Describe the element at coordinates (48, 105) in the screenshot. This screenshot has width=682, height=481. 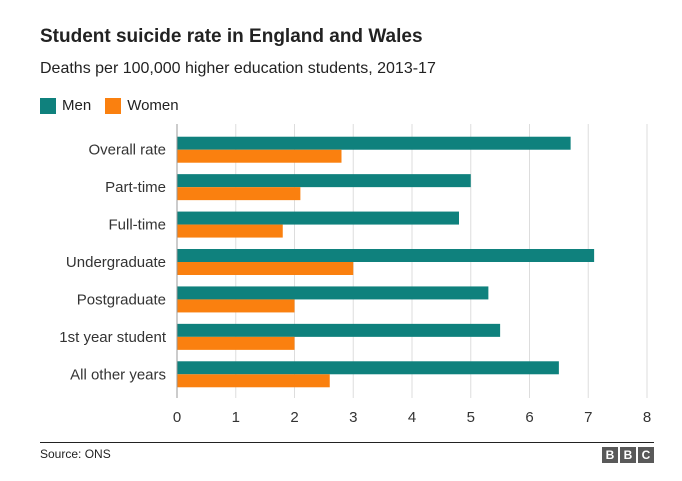
I see `legend-swatch-men` at that location.